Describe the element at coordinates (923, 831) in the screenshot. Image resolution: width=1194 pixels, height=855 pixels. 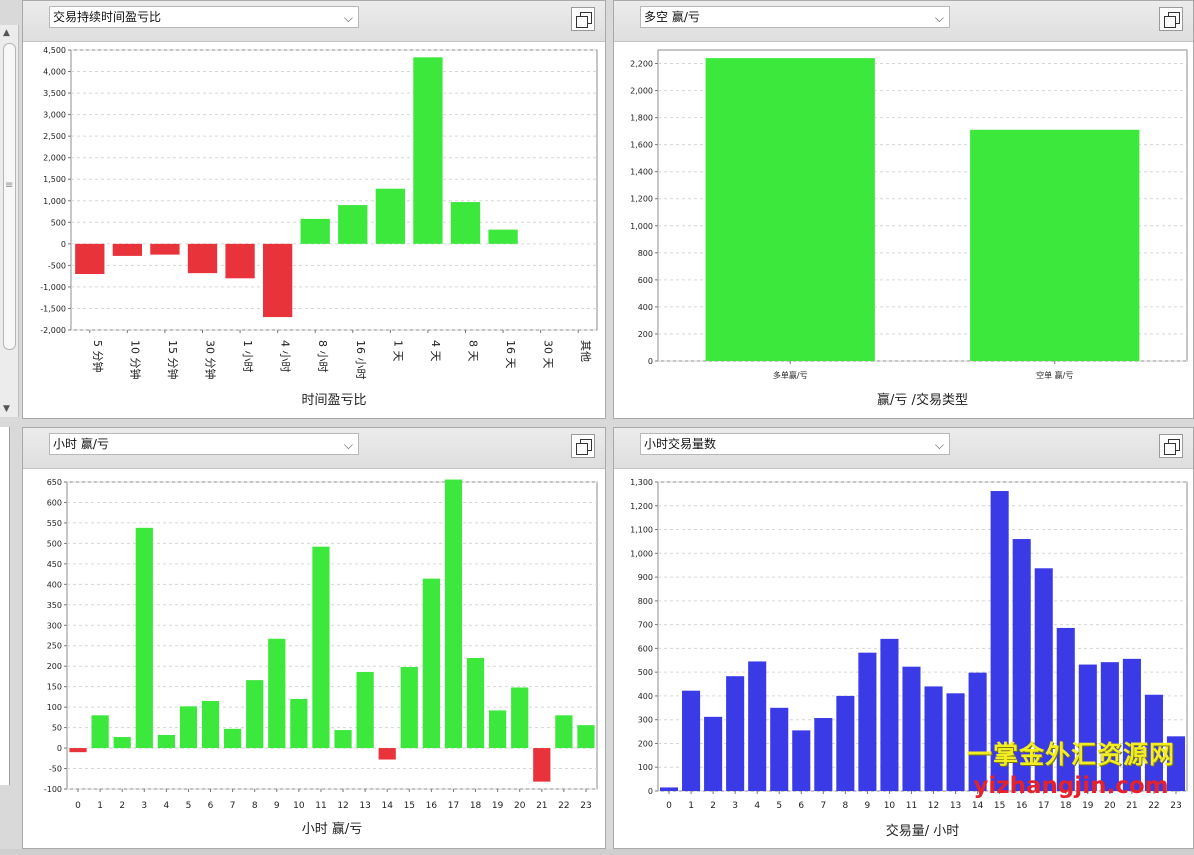
I see `x-axis-title: 交易量/ 小时` at that location.